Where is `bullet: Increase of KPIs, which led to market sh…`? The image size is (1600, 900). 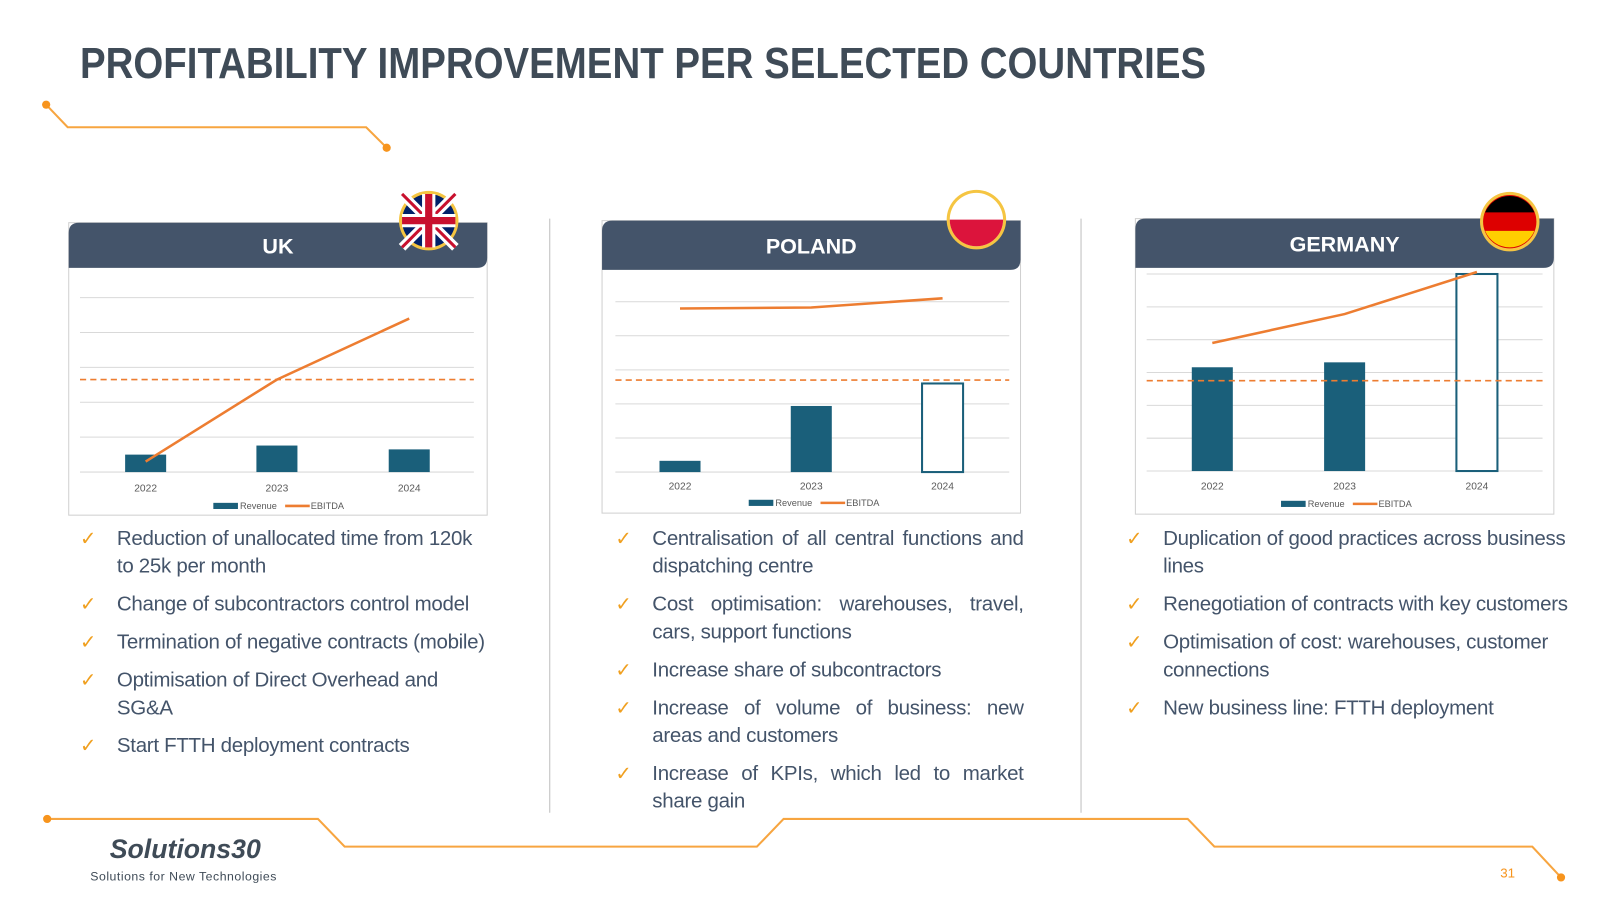
bullet: Increase of KPIs, which led to market sh… is located at coordinates (819, 787).